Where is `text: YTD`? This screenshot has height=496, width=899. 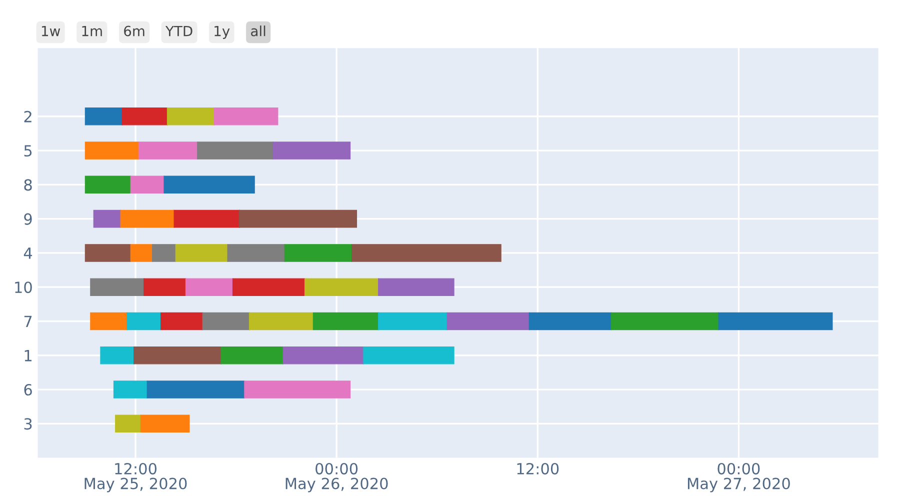 text: YTD is located at coordinates (178, 31).